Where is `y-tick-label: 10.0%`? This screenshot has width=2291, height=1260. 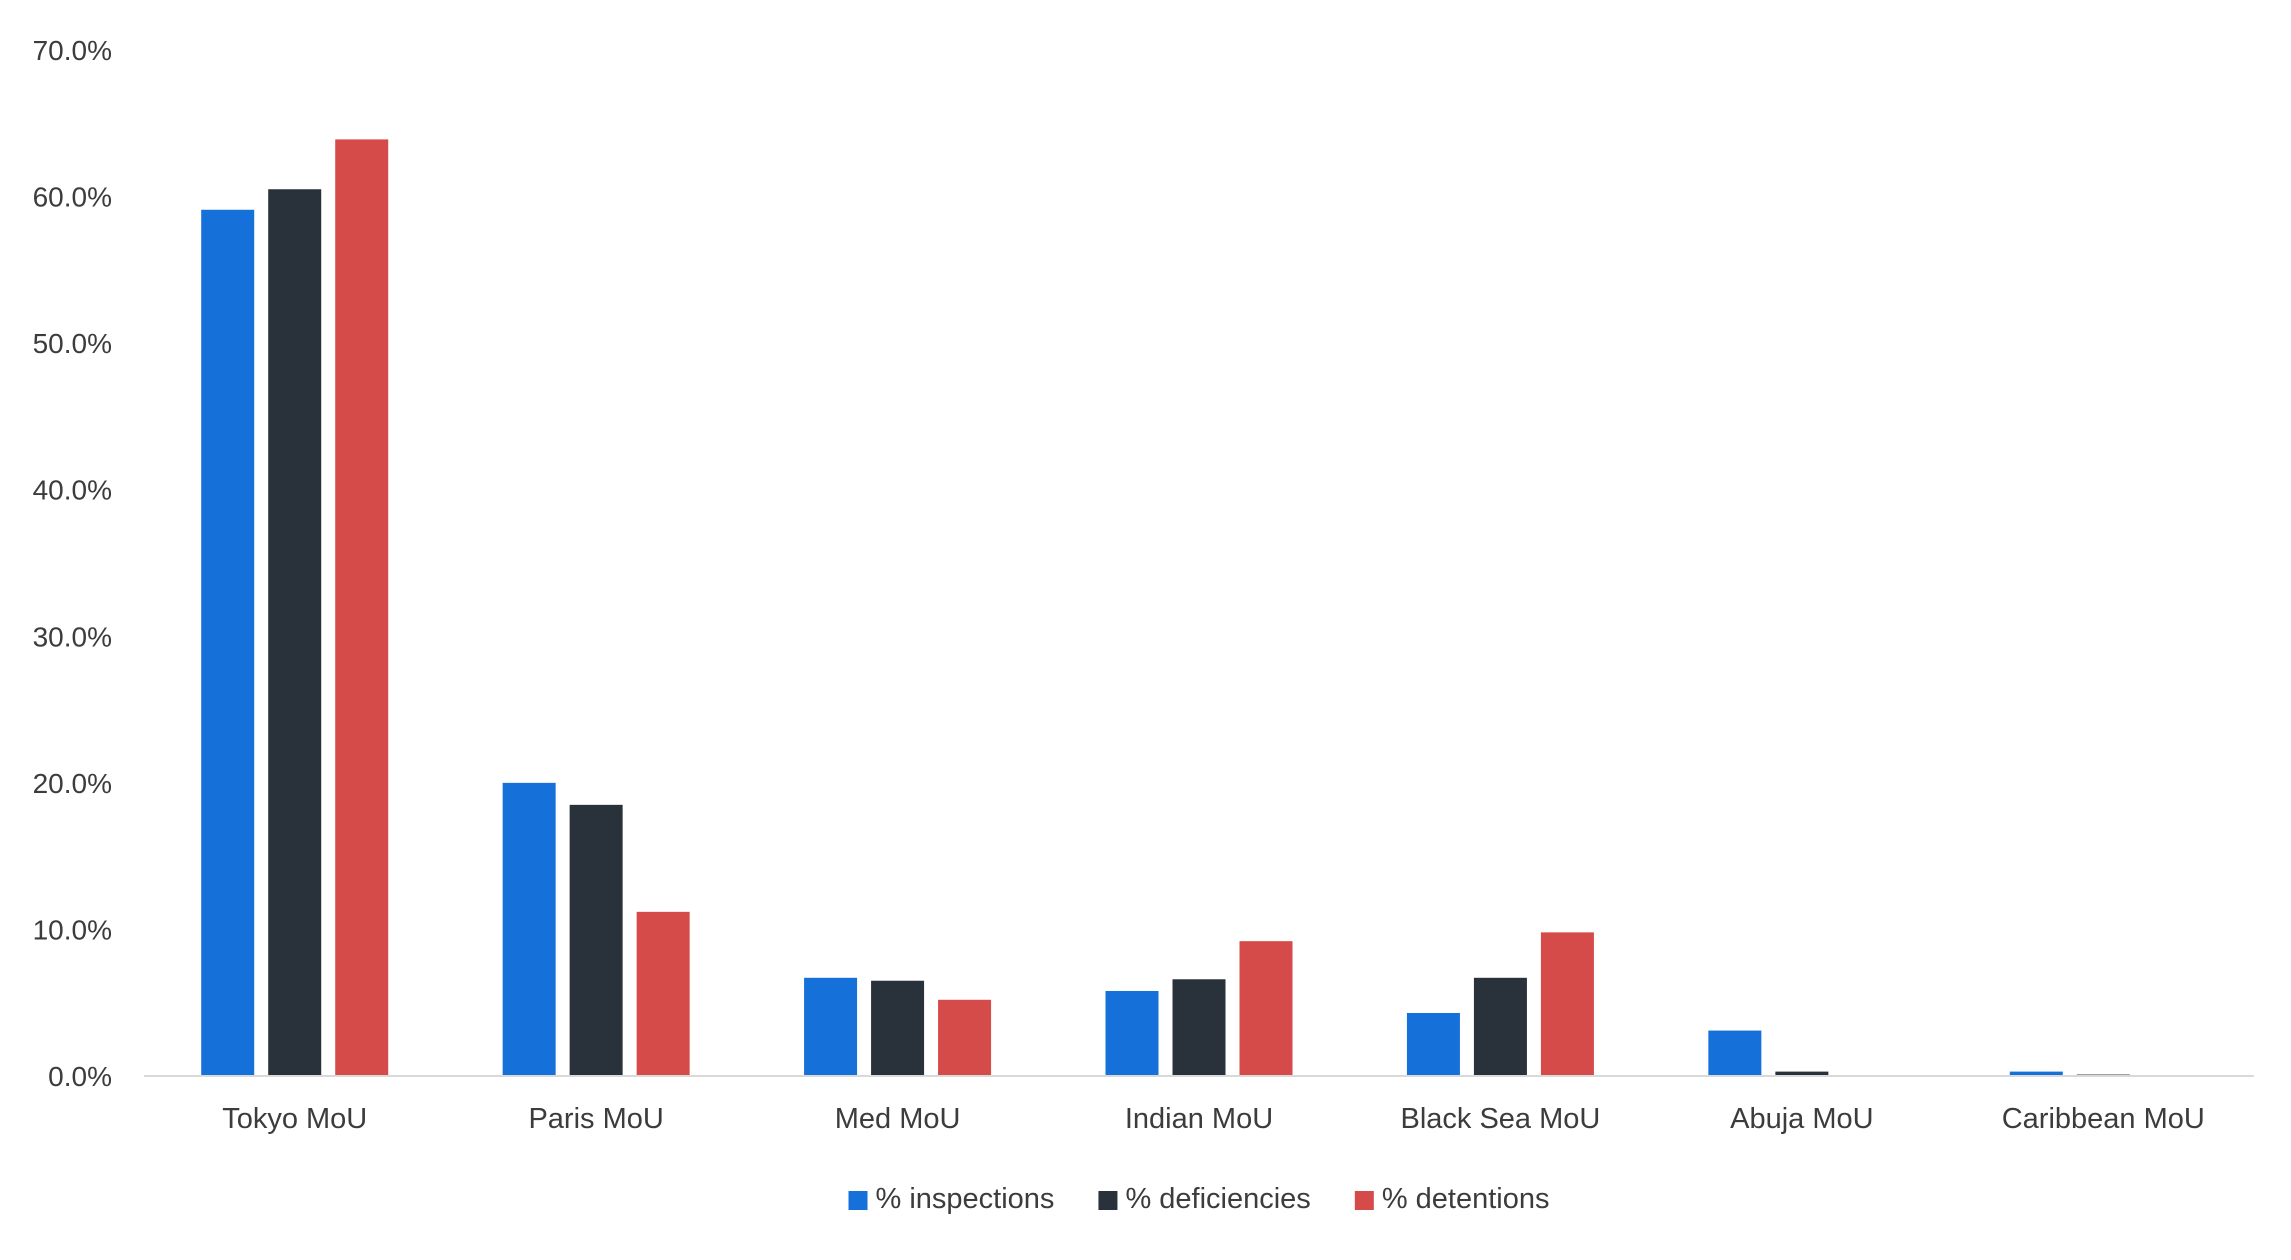
y-tick-label: 10.0% is located at coordinates (72, 929).